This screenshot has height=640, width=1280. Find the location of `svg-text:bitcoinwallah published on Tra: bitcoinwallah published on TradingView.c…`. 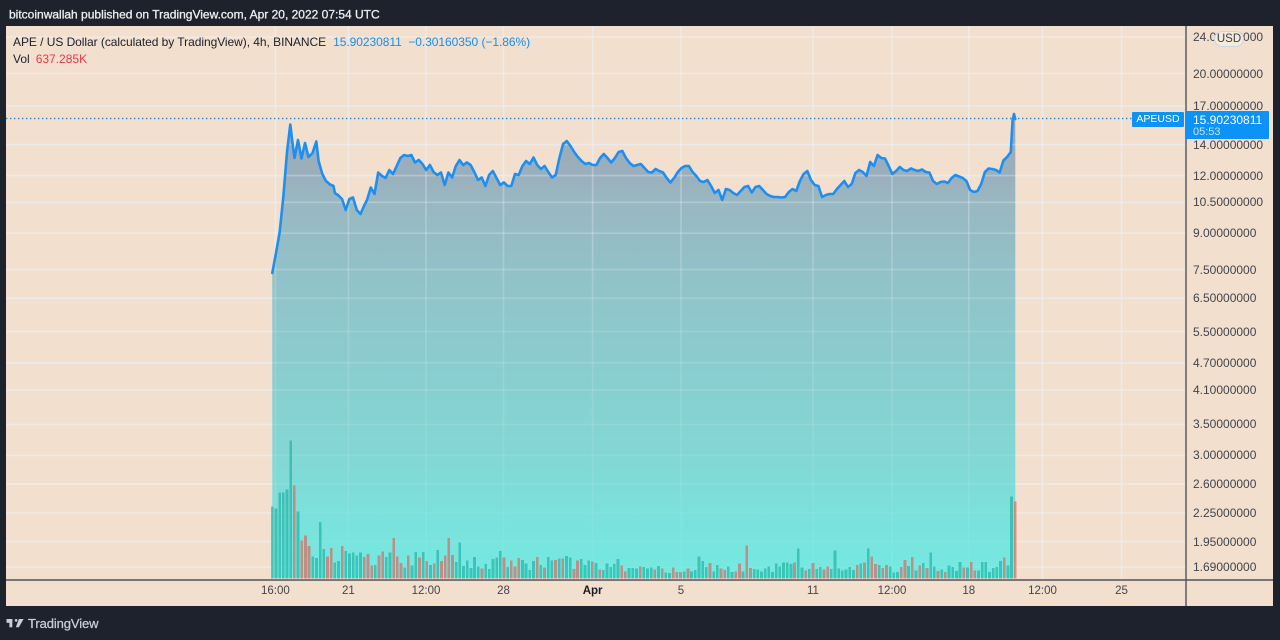

svg-text:bitcoinwallah published on Tra: bitcoinwallah published on TradingView.c… is located at coordinates (194, 15).